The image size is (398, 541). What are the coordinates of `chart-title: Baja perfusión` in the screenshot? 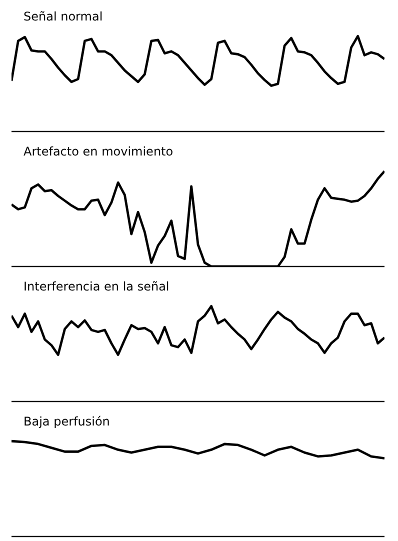 It's located at (67, 421).